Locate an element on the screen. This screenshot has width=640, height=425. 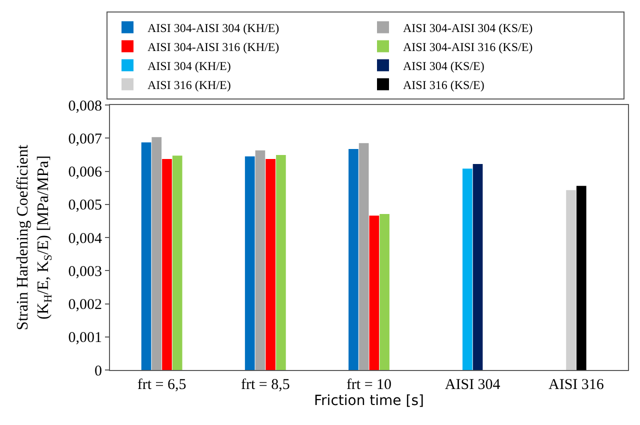
legend-label: AISI 304-AISI 304 (KH/E) is located at coordinates (214, 27).